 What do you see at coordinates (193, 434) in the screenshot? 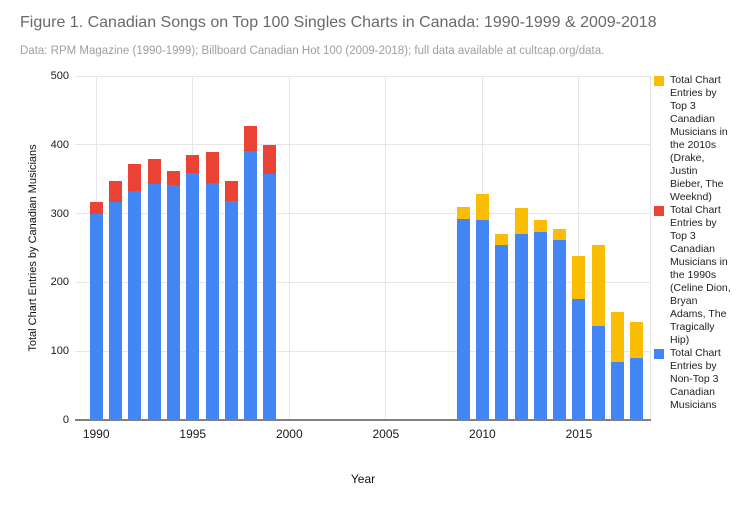
I see `x-tick-label: 1995` at bounding box center [193, 434].